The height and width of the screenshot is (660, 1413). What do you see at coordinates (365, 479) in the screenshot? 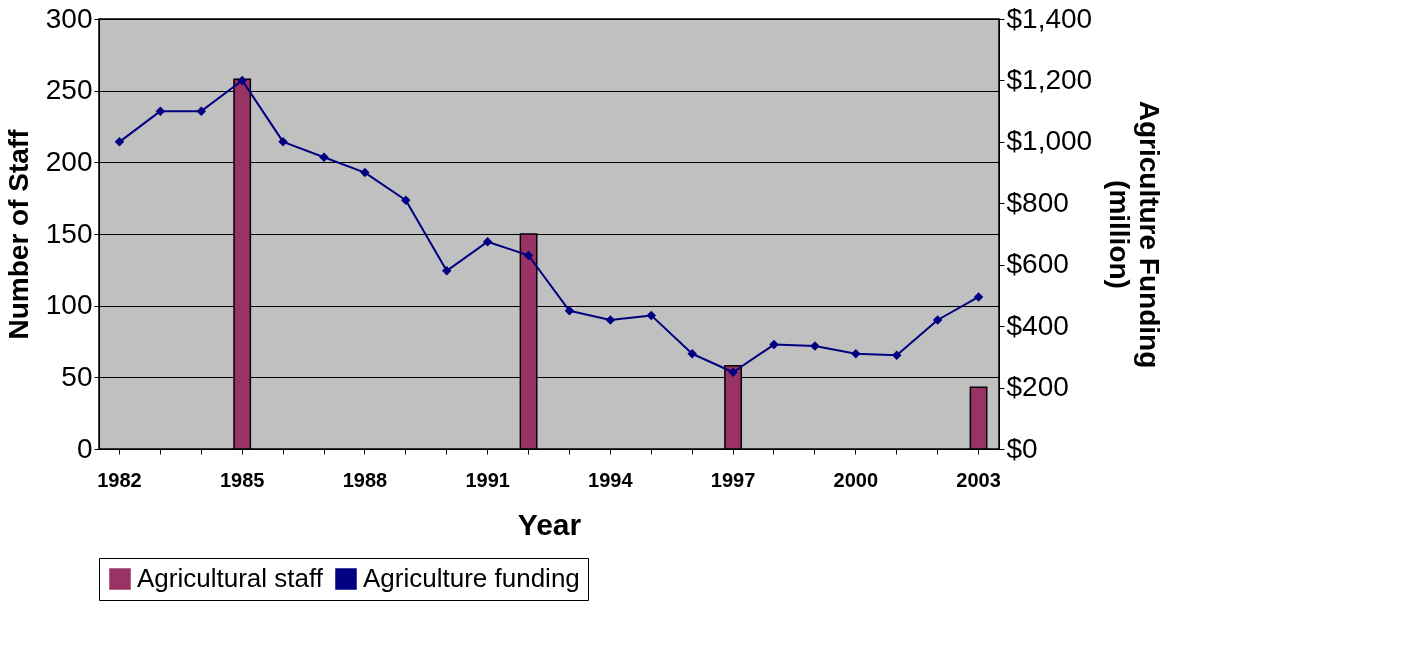
I see `x-tick-label: 1988` at bounding box center [365, 479].